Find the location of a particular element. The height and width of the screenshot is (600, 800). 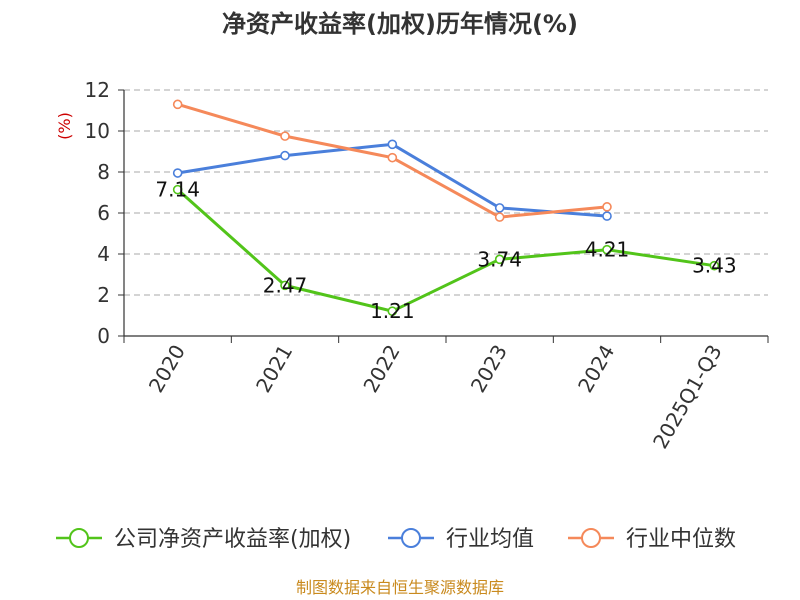

data-label: 7.14 is located at coordinates (177, 190).